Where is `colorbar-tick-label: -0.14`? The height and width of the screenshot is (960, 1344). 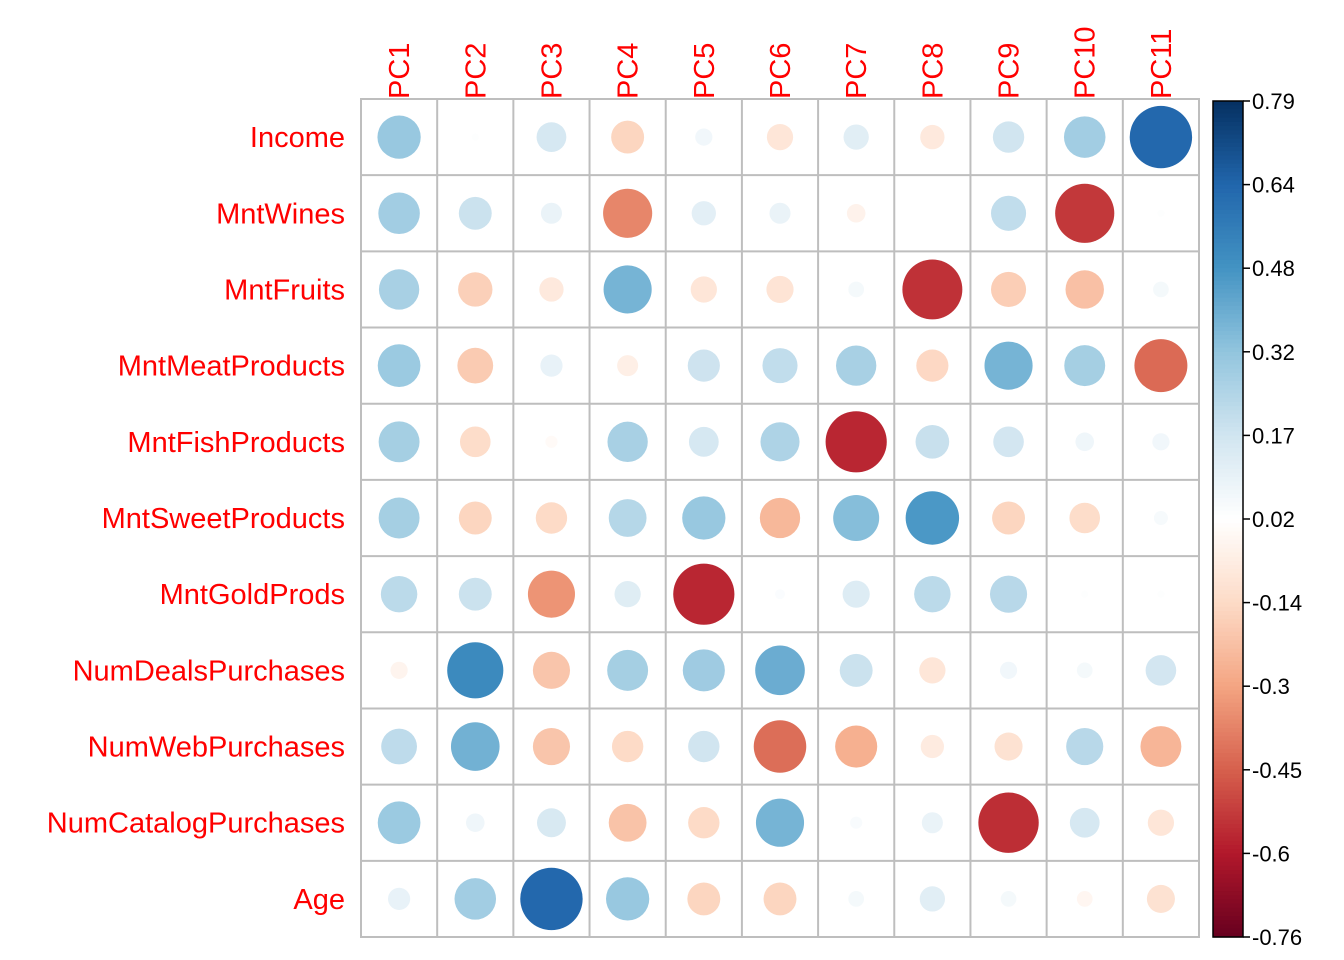 colorbar-tick-label: -0.14 is located at coordinates (1277, 603).